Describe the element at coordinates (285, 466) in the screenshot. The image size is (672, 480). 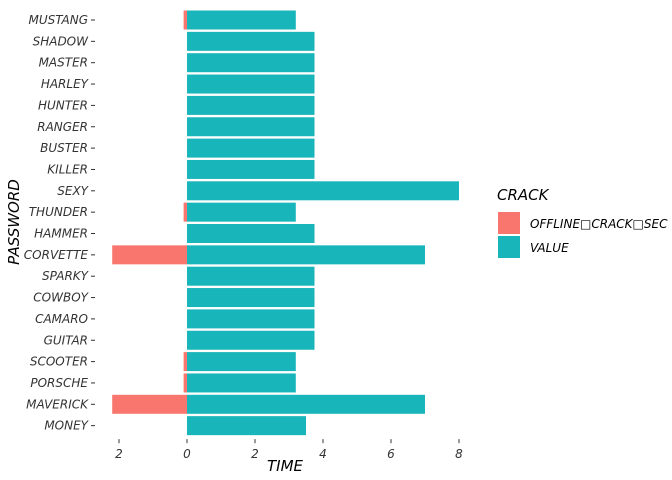
I see `x-axis-title: TIME` at that location.